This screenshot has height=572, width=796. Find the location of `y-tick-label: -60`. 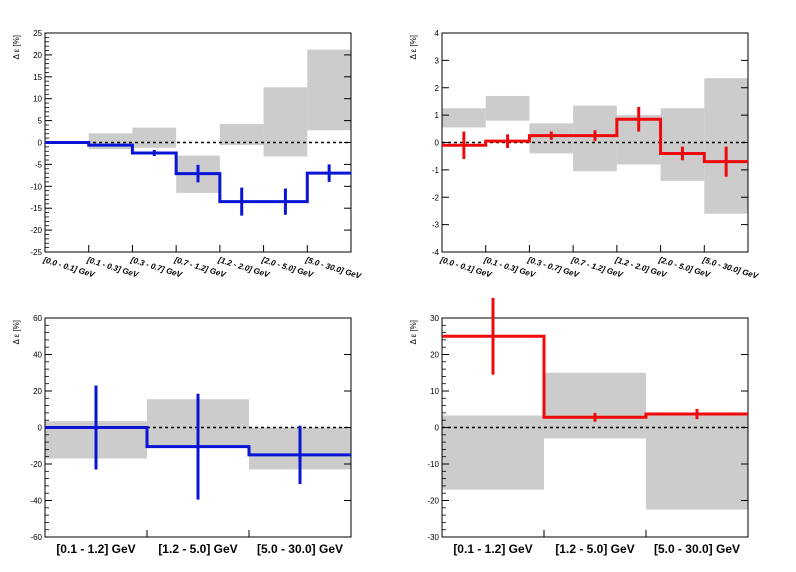

y-tick-label: -60 is located at coordinates (36, 537).